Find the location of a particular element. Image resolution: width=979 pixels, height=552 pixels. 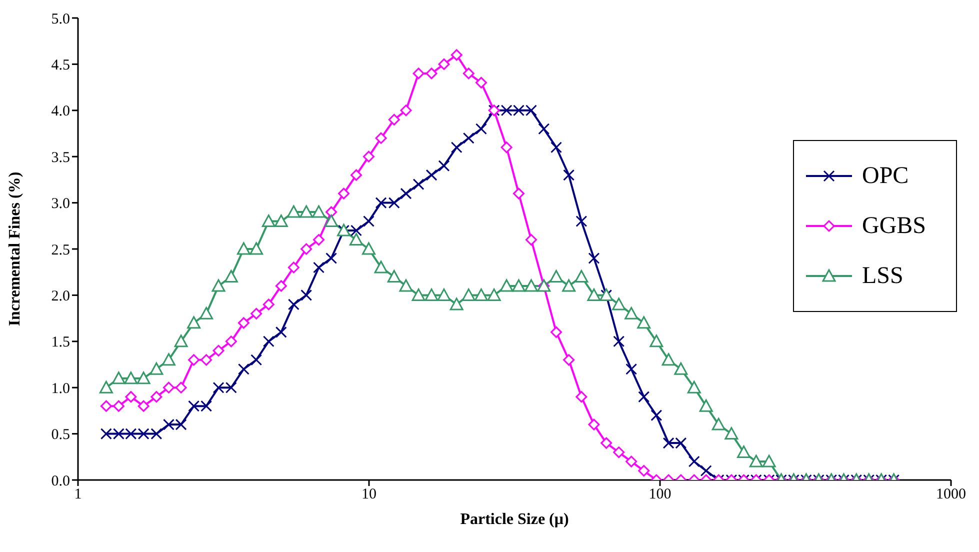

y-tick-label: 5.0 is located at coordinates (60, 19).